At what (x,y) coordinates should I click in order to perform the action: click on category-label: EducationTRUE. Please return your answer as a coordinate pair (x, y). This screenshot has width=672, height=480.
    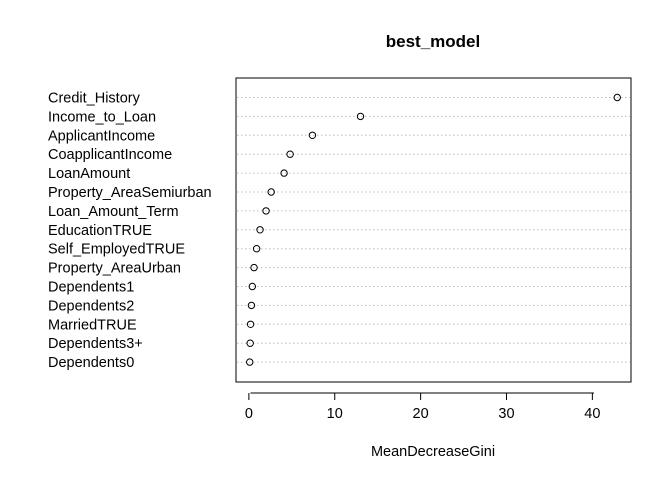
    Looking at the image, I should click on (100, 231).